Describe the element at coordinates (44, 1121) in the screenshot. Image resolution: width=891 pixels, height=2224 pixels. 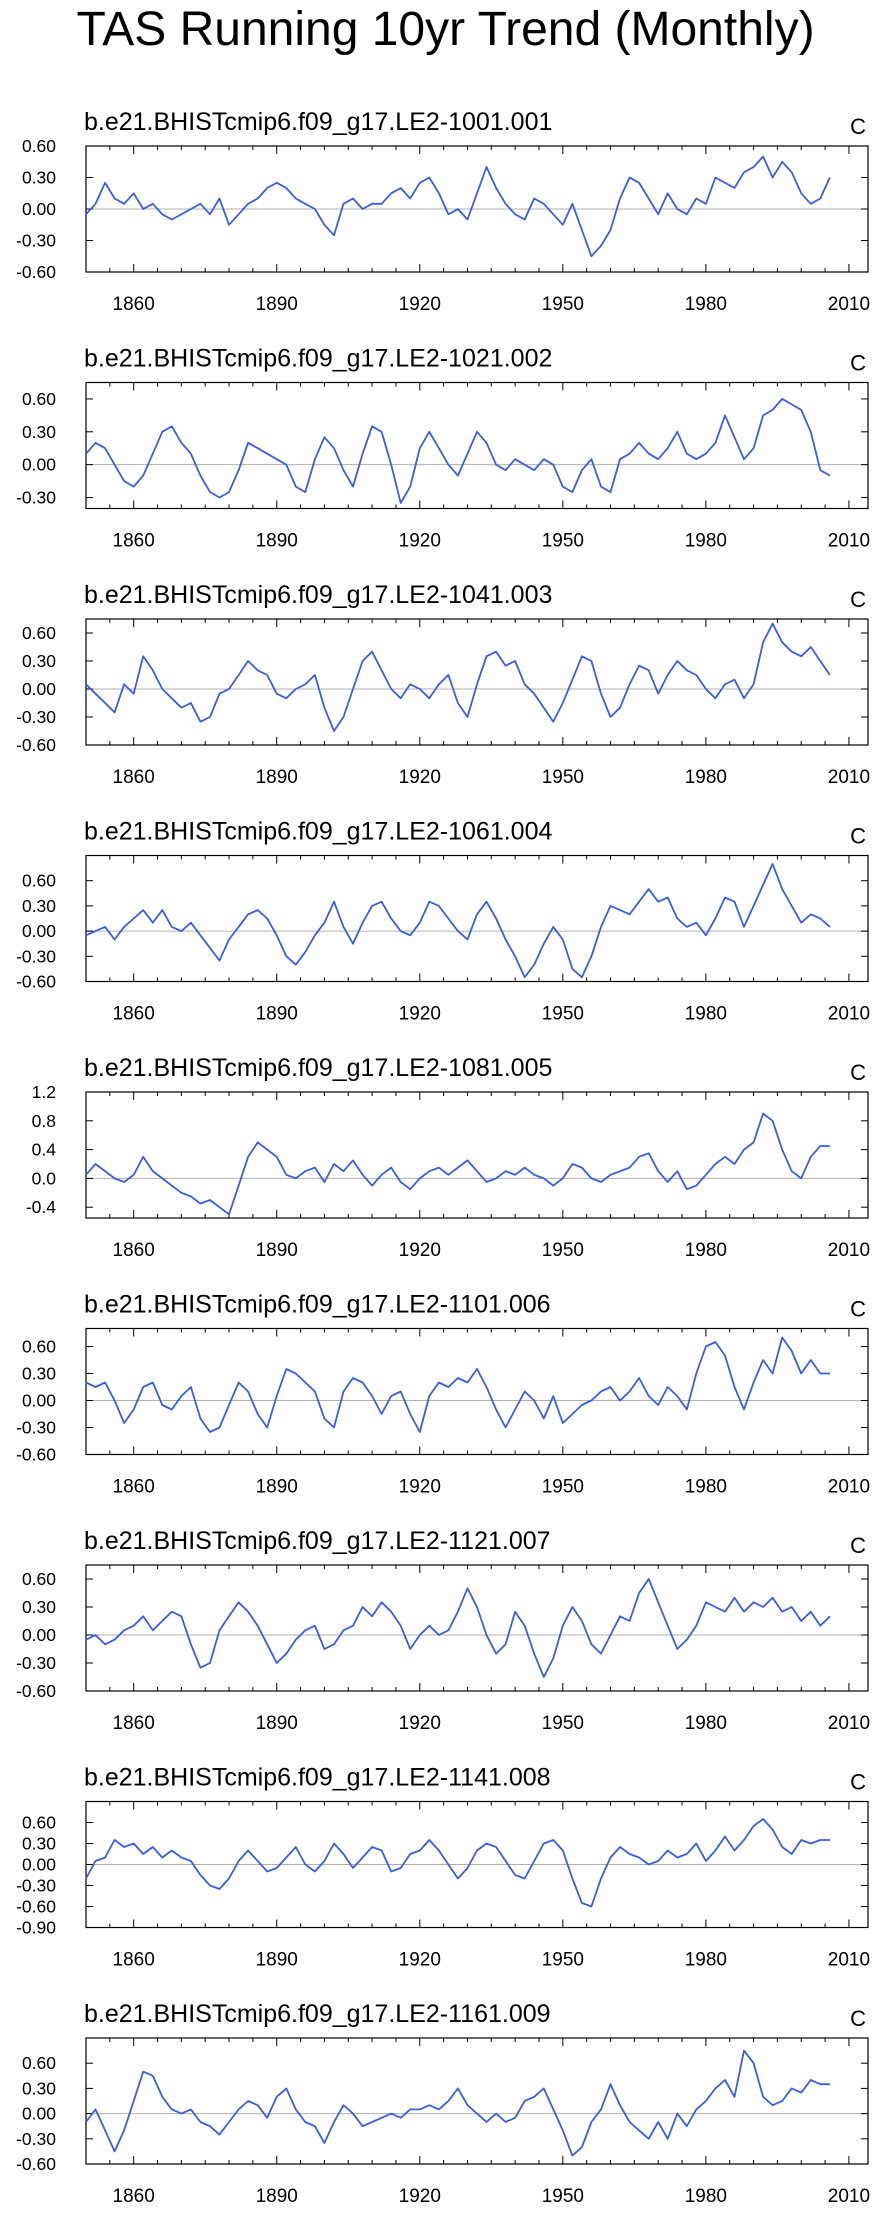
I see `y-tick-label: 0.8` at that location.